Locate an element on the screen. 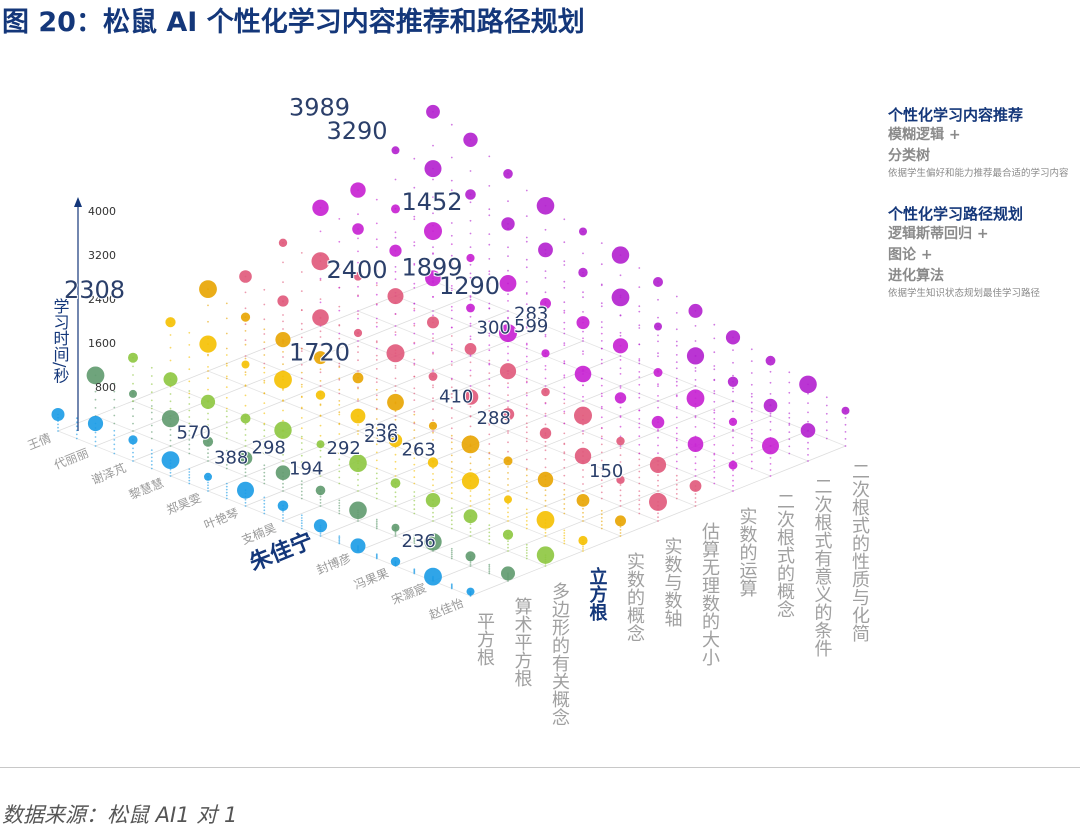 This screenshot has height=834, width=1080. value-label: 388 is located at coordinates (231, 458).